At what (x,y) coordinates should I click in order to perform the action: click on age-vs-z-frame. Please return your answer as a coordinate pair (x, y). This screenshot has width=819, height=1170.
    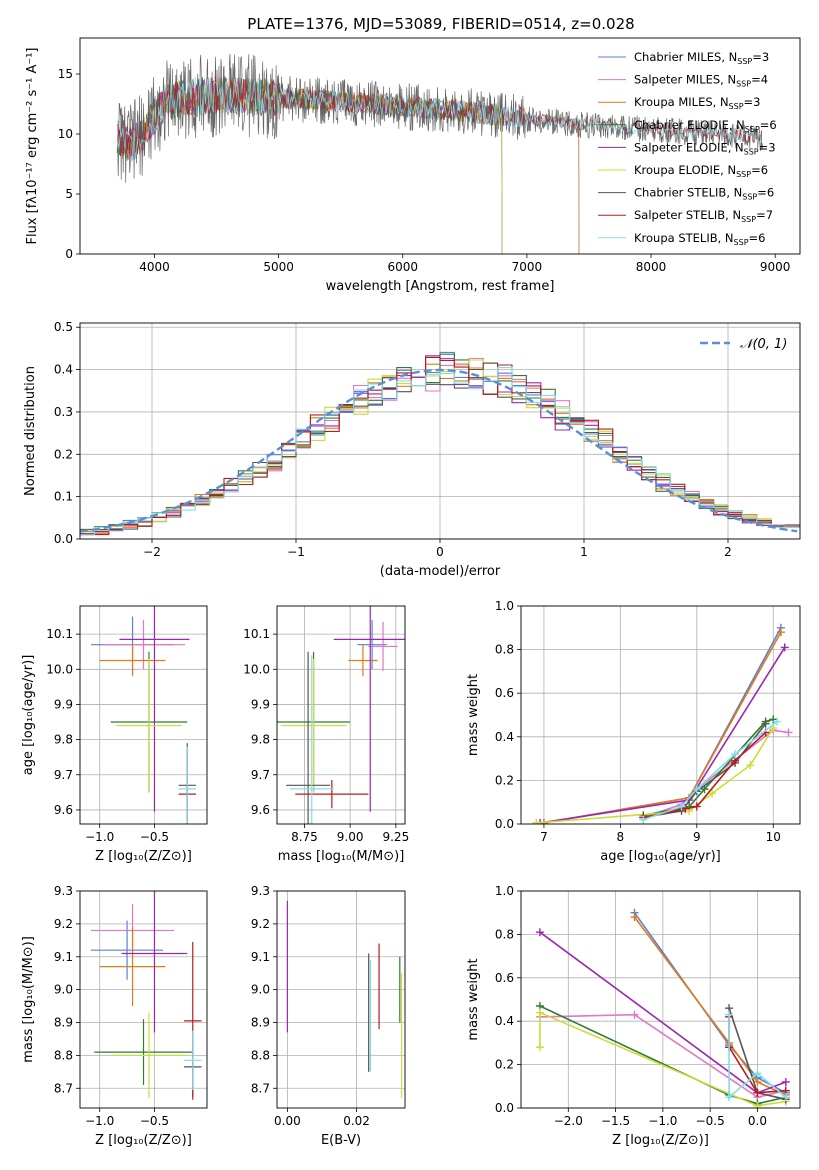
    Looking at the image, I should click on (143, 715).